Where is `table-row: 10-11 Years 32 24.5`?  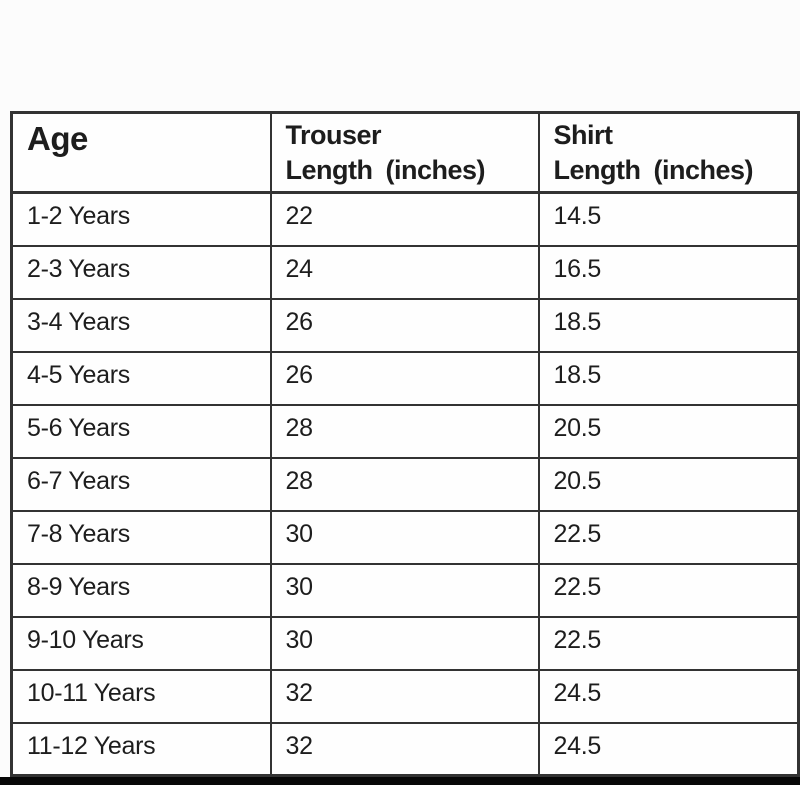 table-row: 10-11 Years 32 24.5 is located at coordinates (405, 696).